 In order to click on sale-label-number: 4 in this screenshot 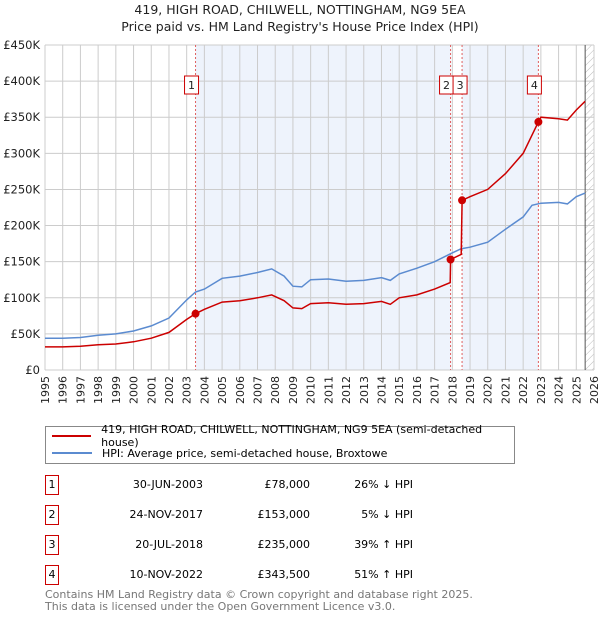, I will do `click(534, 85)`.